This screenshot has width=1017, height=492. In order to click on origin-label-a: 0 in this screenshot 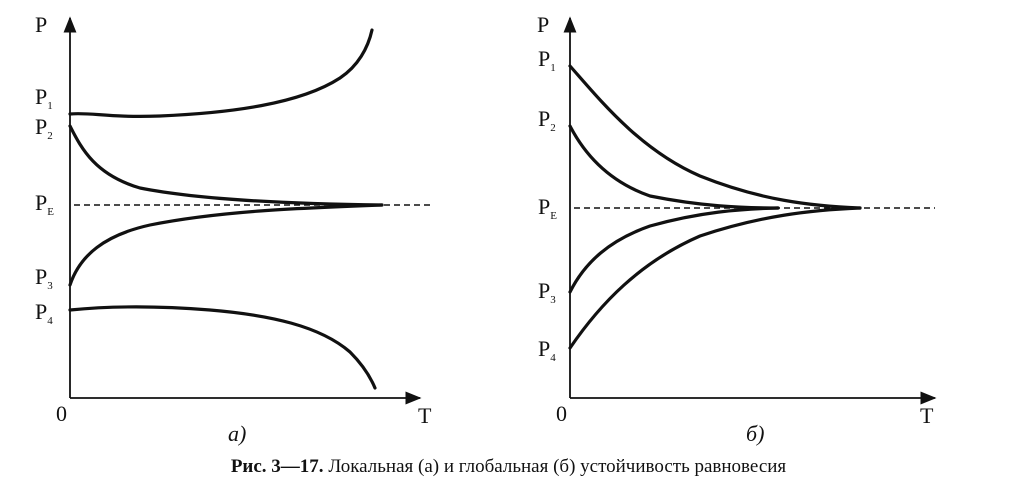, I will do `click(61, 413)`.